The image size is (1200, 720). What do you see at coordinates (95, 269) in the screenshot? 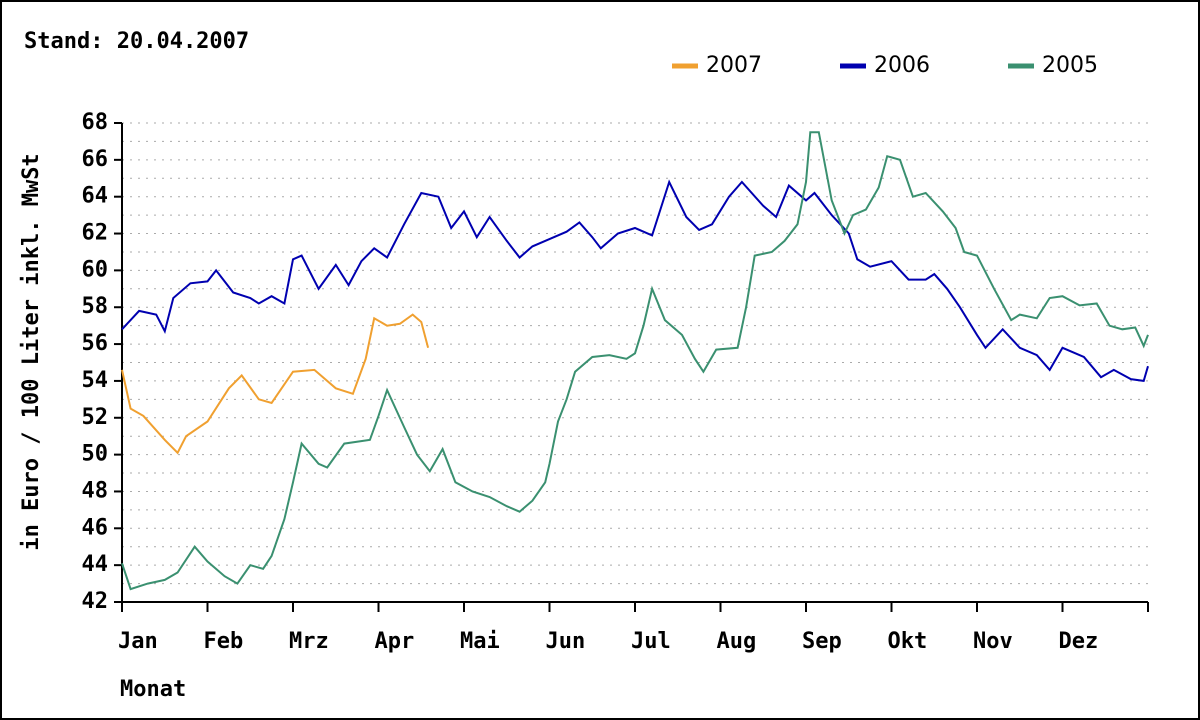
I see `y-tick-label: 60` at bounding box center [95, 269].